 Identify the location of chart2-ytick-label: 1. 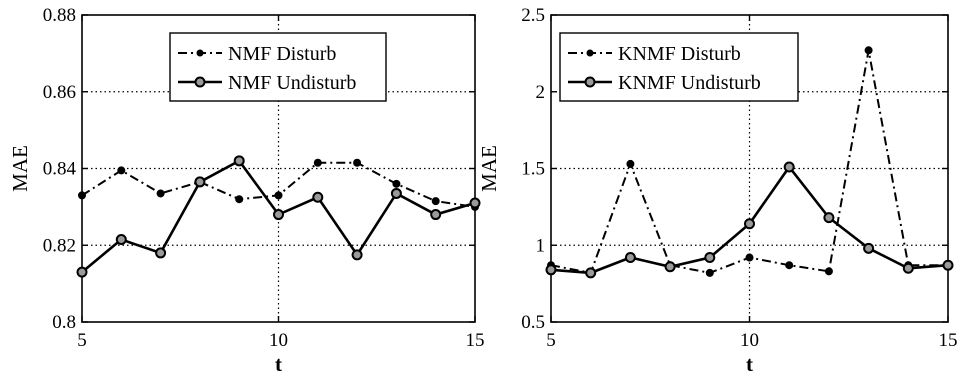
(541, 245).